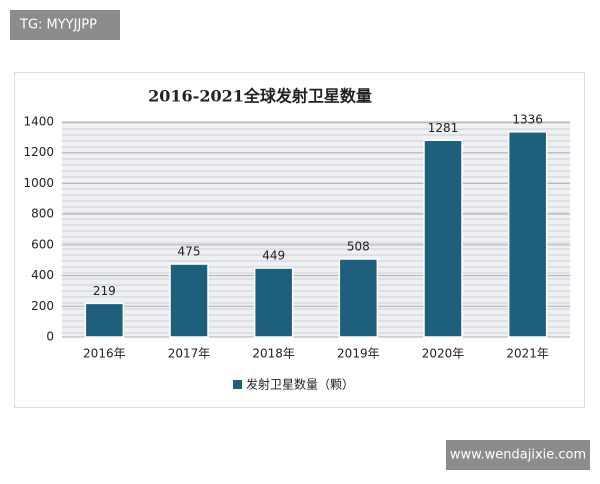 The width and height of the screenshot is (600, 484). What do you see at coordinates (104, 291) in the screenshot?
I see `data-label: 219` at bounding box center [104, 291].